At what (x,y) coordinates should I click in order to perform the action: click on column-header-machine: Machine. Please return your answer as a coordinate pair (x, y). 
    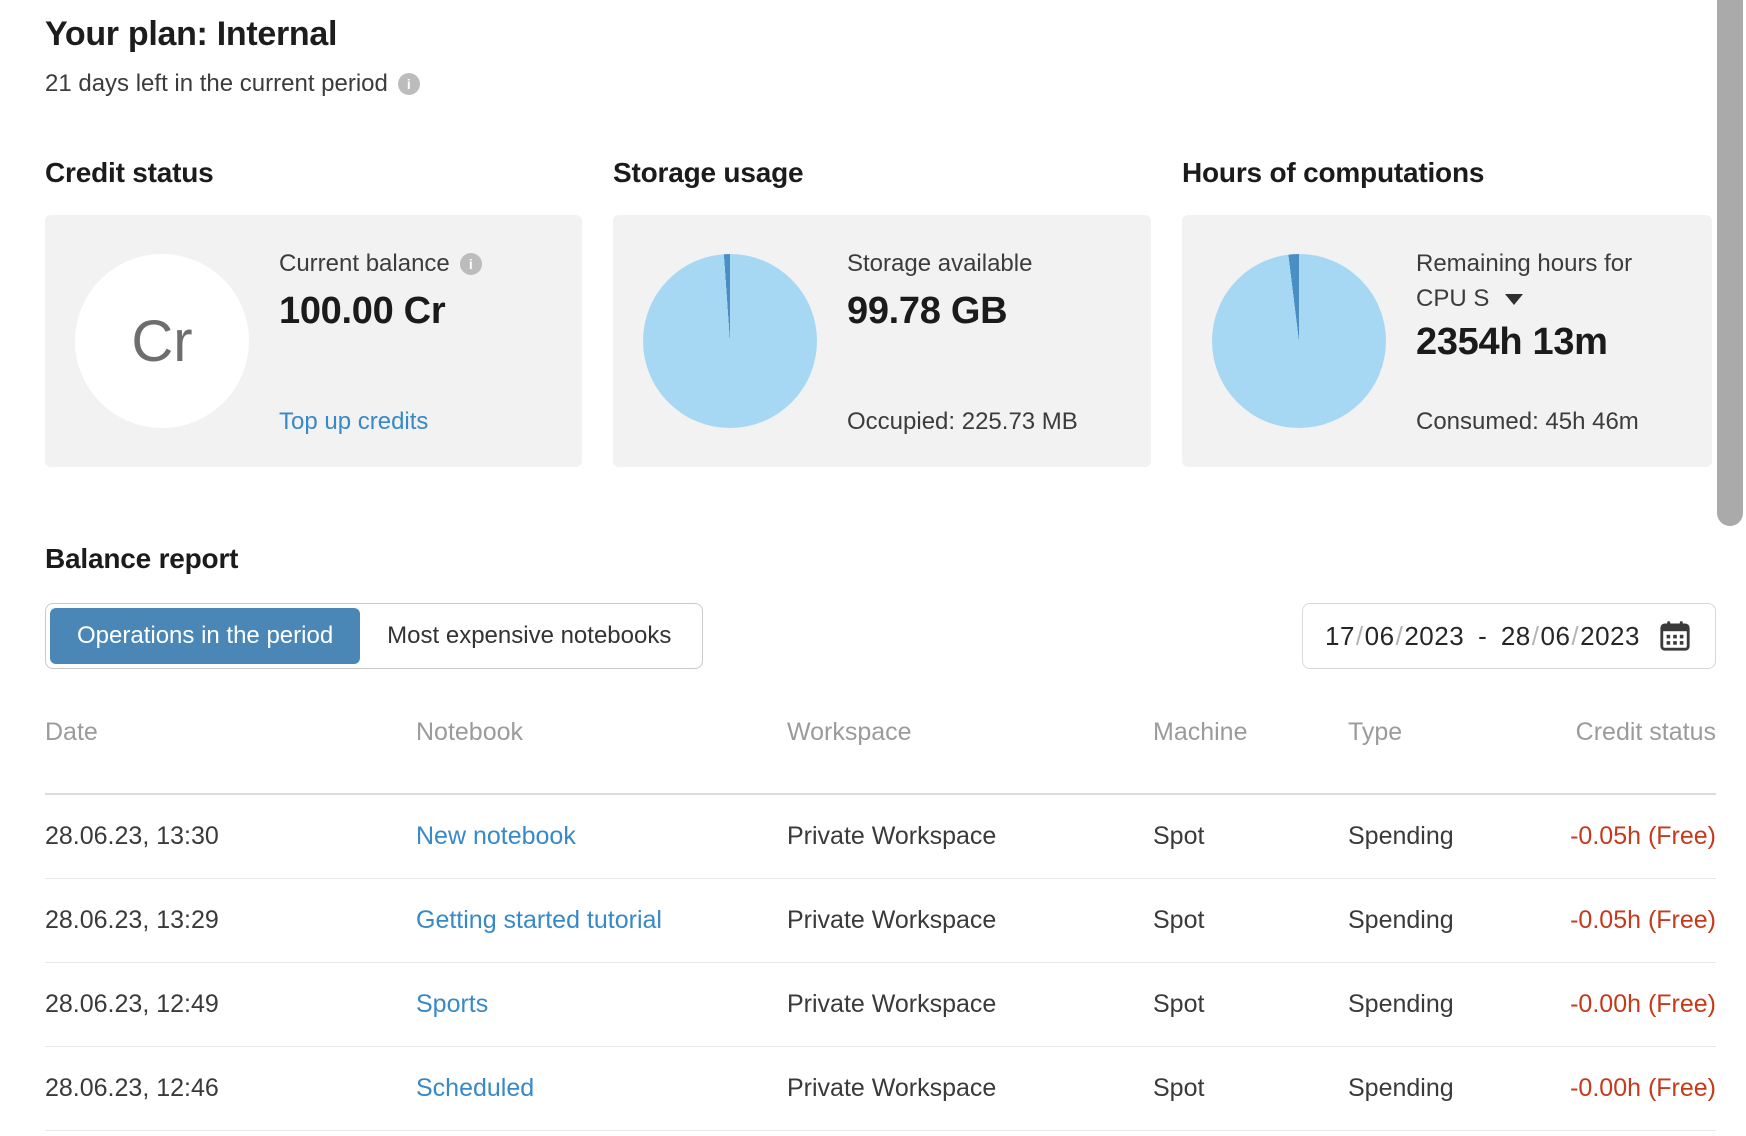
    Looking at the image, I should click on (1200, 732).